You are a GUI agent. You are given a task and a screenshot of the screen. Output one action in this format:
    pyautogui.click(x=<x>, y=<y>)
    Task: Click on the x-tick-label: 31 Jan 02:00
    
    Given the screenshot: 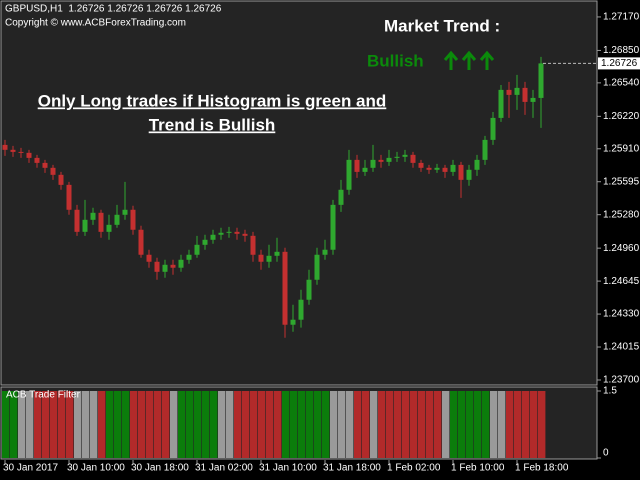 What is the action you would take?
    pyautogui.click(x=224, y=468)
    